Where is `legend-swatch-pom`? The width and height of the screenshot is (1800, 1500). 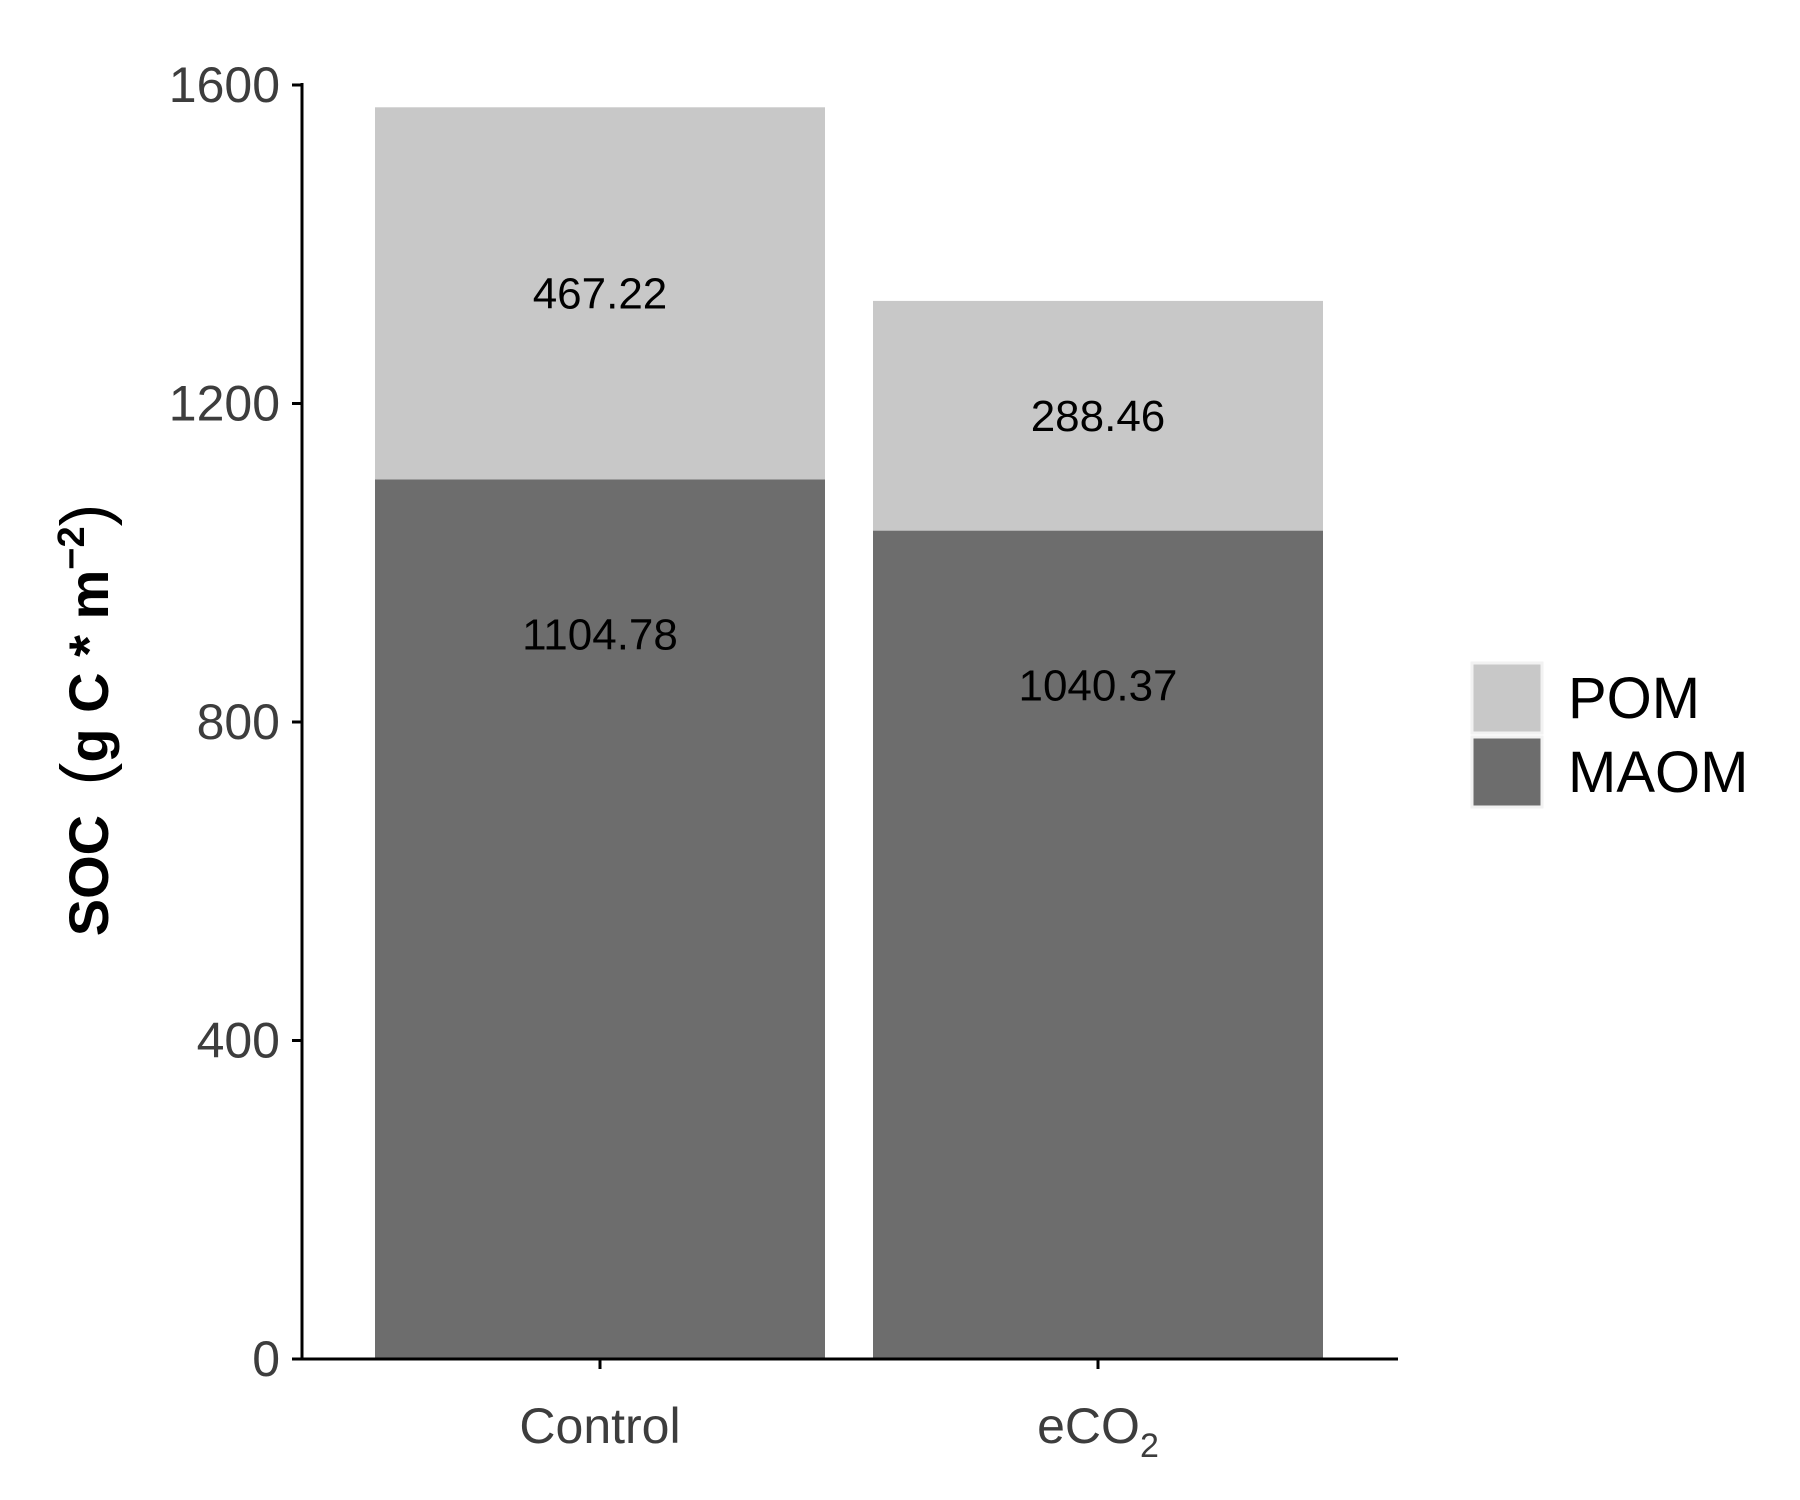 legend-swatch-pom is located at coordinates (1507, 698).